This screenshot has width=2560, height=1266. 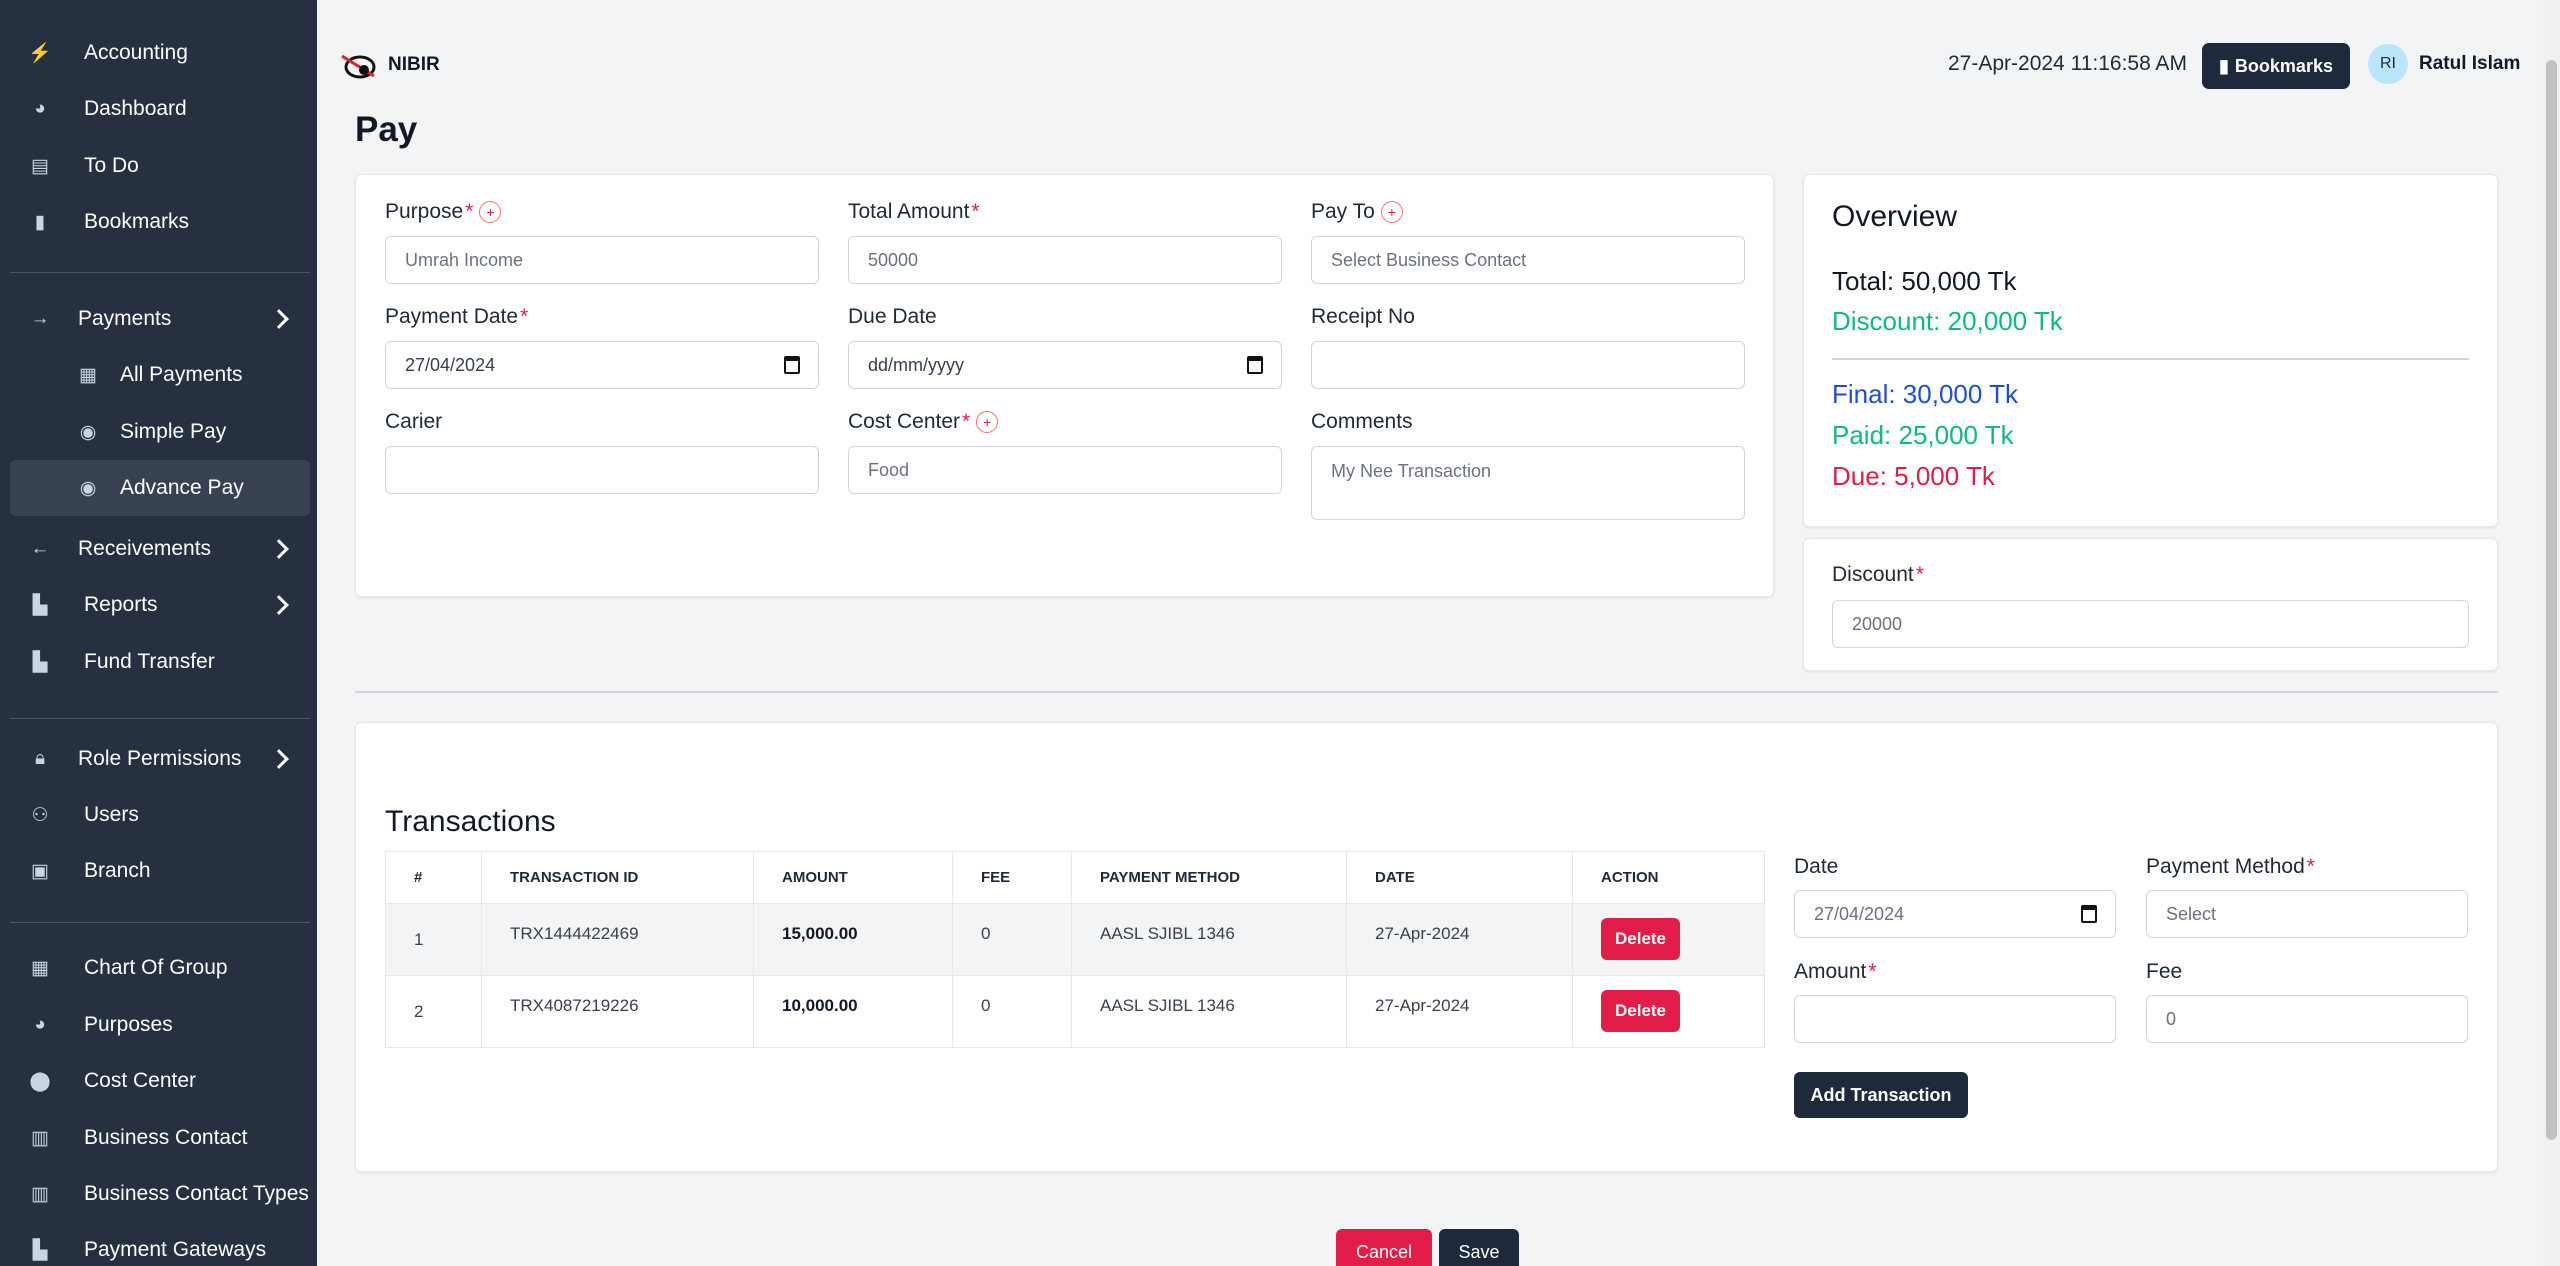 I want to click on sidebar-item-business-contact-types: ▥ Business Contact Types, so click(x=160, y=1194).